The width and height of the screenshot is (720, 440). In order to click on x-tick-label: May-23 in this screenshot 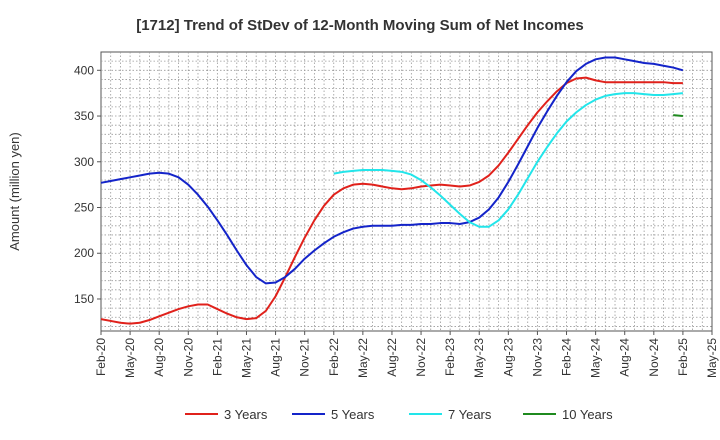, I will do `click(479, 358)`.